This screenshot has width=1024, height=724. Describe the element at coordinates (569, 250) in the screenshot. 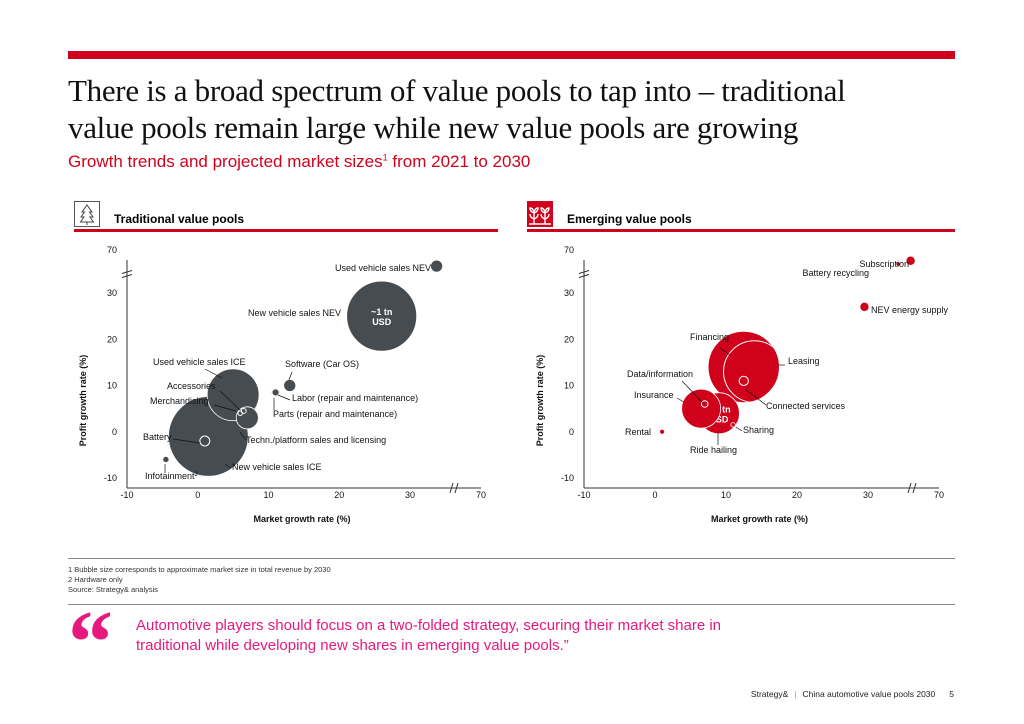

I see `y-tick-label: 70` at that location.